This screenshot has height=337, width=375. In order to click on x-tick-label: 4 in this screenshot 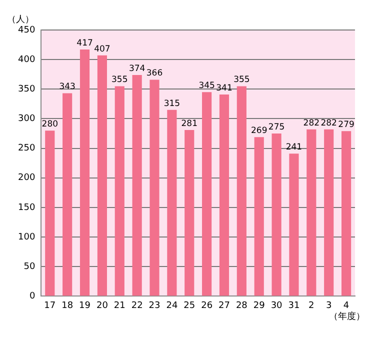, I will do `click(346, 305)`.